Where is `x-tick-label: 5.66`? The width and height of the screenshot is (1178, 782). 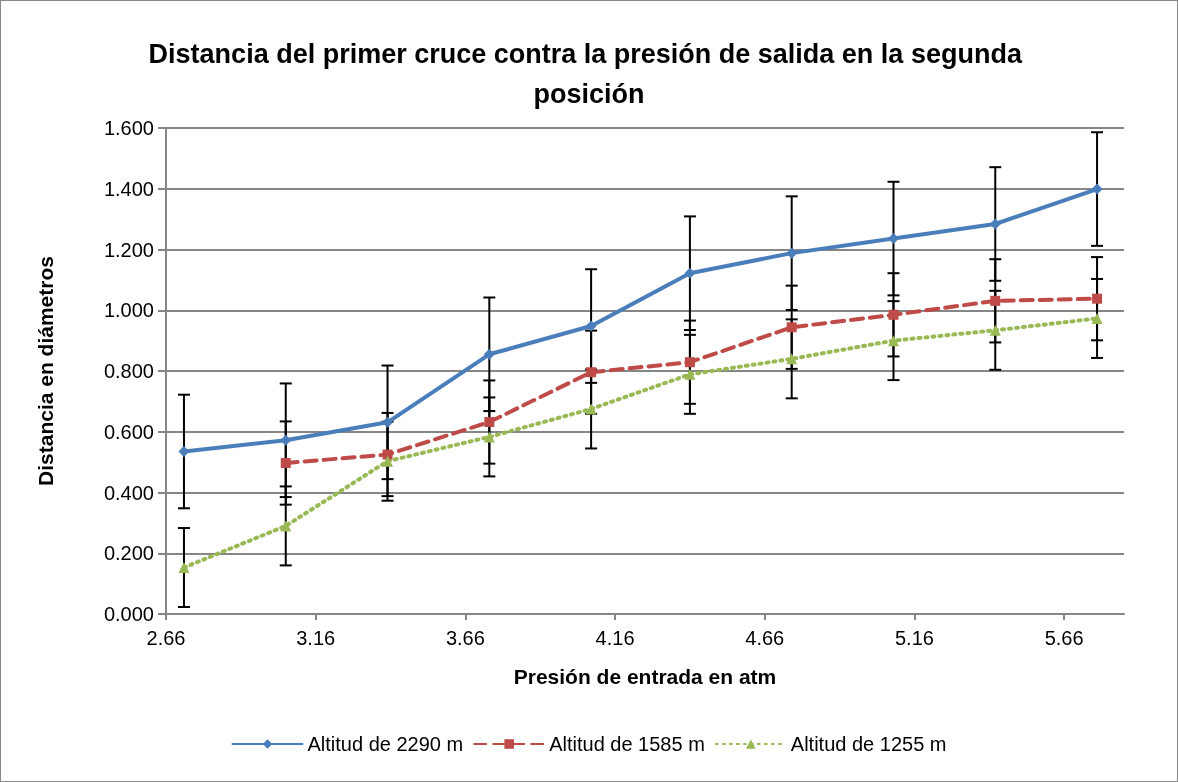
x-tick-label: 5.66 is located at coordinates (1064, 638).